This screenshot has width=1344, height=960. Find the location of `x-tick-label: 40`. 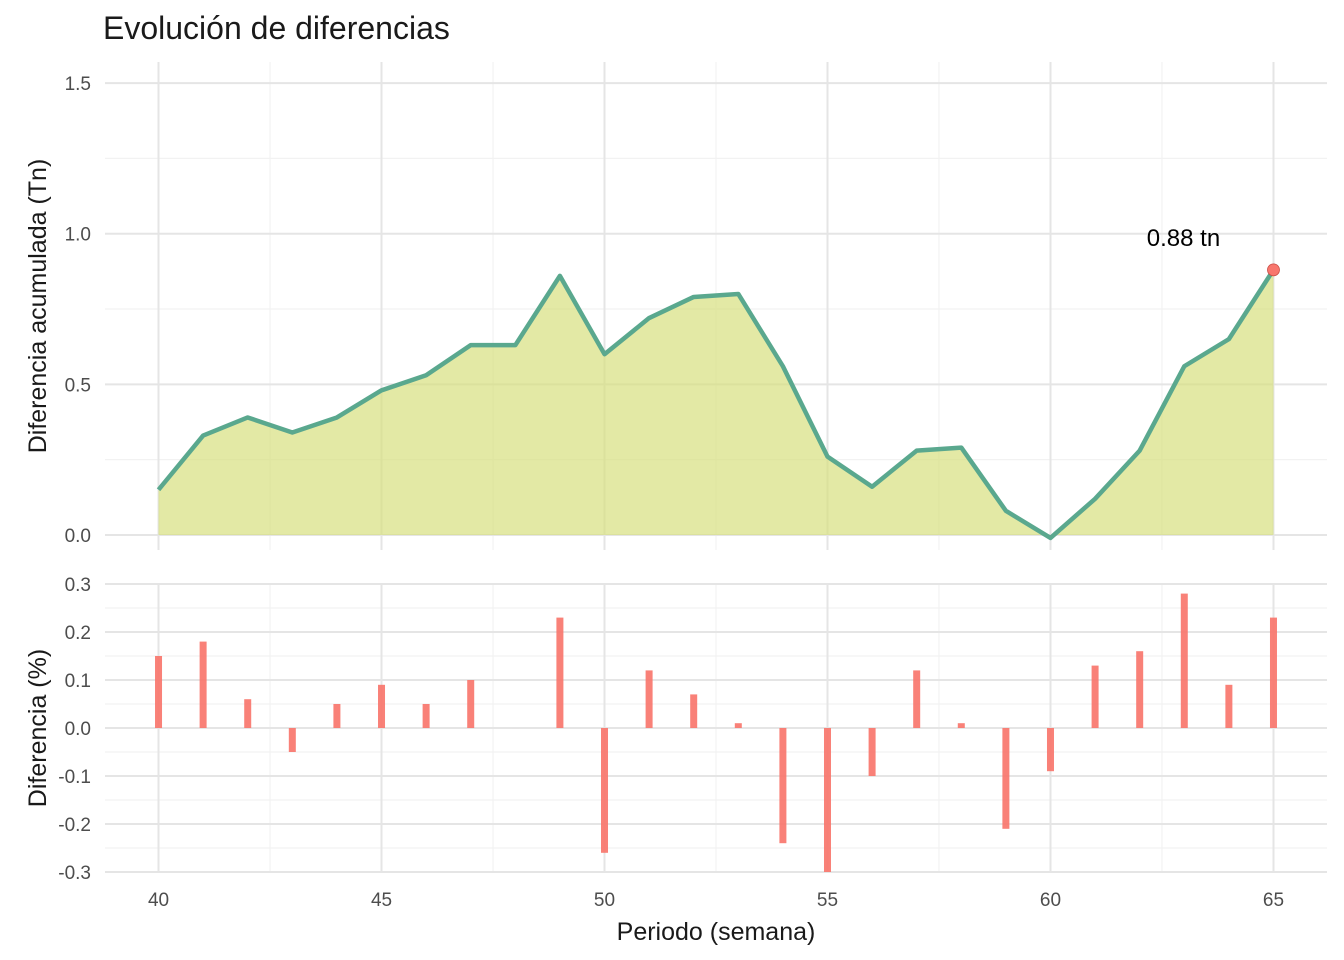

x-tick-label: 40 is located at coordinates (158, 900).